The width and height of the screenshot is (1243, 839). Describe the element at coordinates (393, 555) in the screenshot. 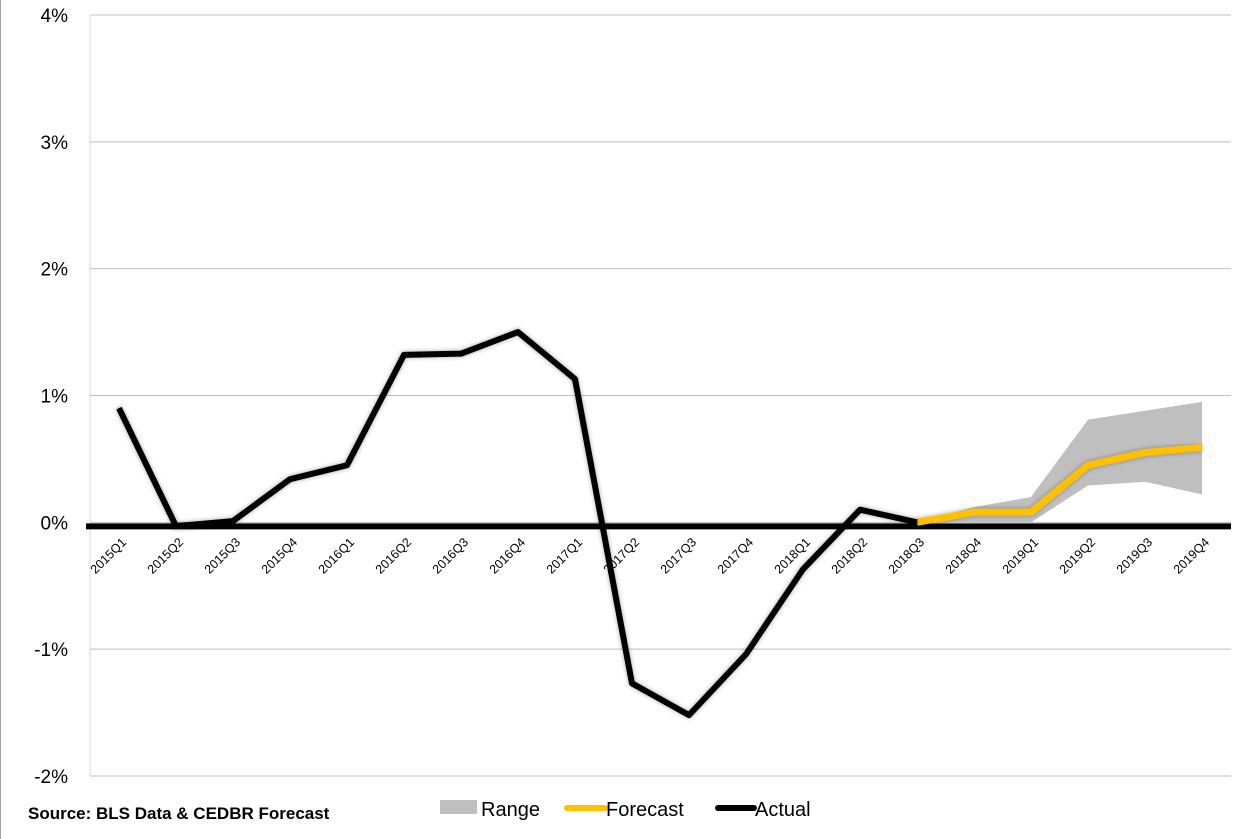

I see `x-tick-label: 2016Q2` at that location.